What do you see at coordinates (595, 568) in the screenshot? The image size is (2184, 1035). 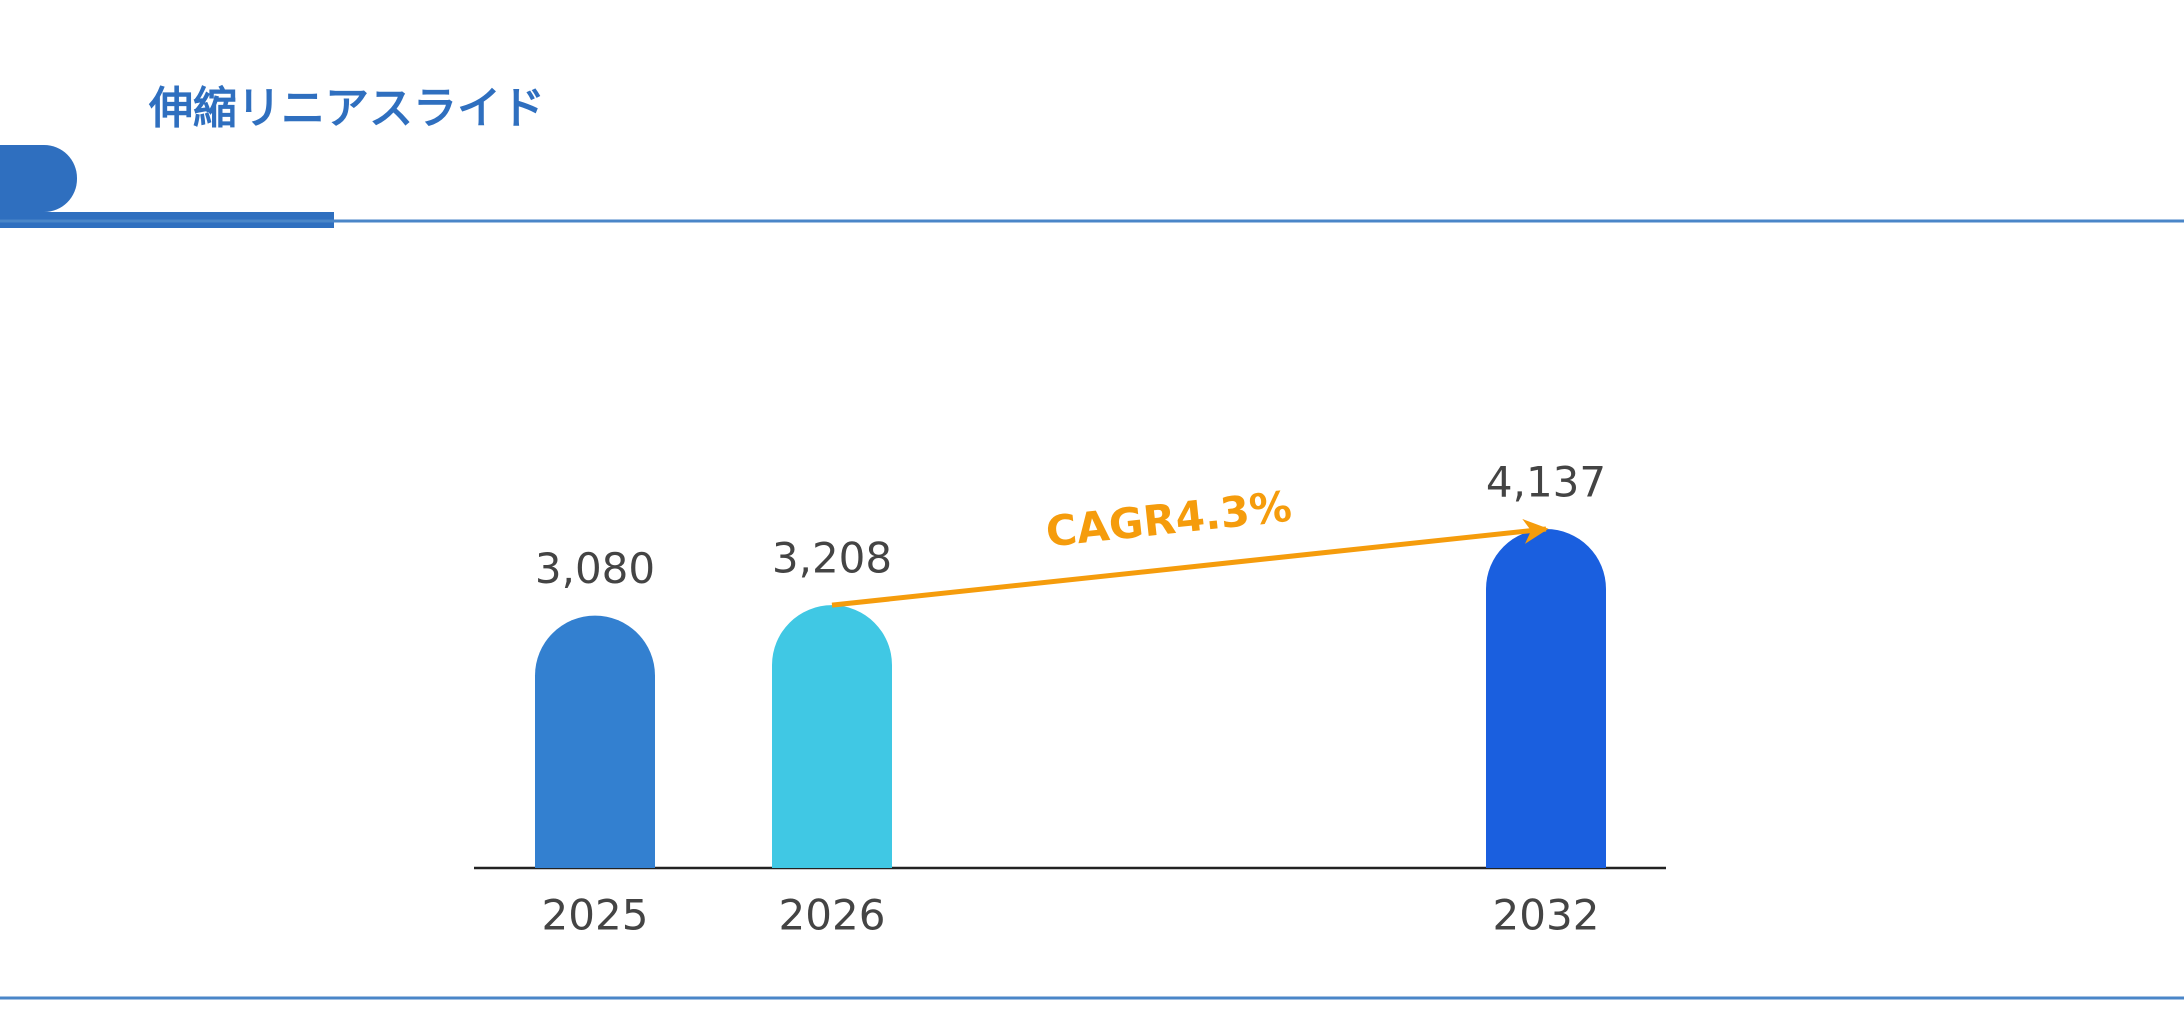 I see `value-label: 3,080` at bounding box center [595, 568].